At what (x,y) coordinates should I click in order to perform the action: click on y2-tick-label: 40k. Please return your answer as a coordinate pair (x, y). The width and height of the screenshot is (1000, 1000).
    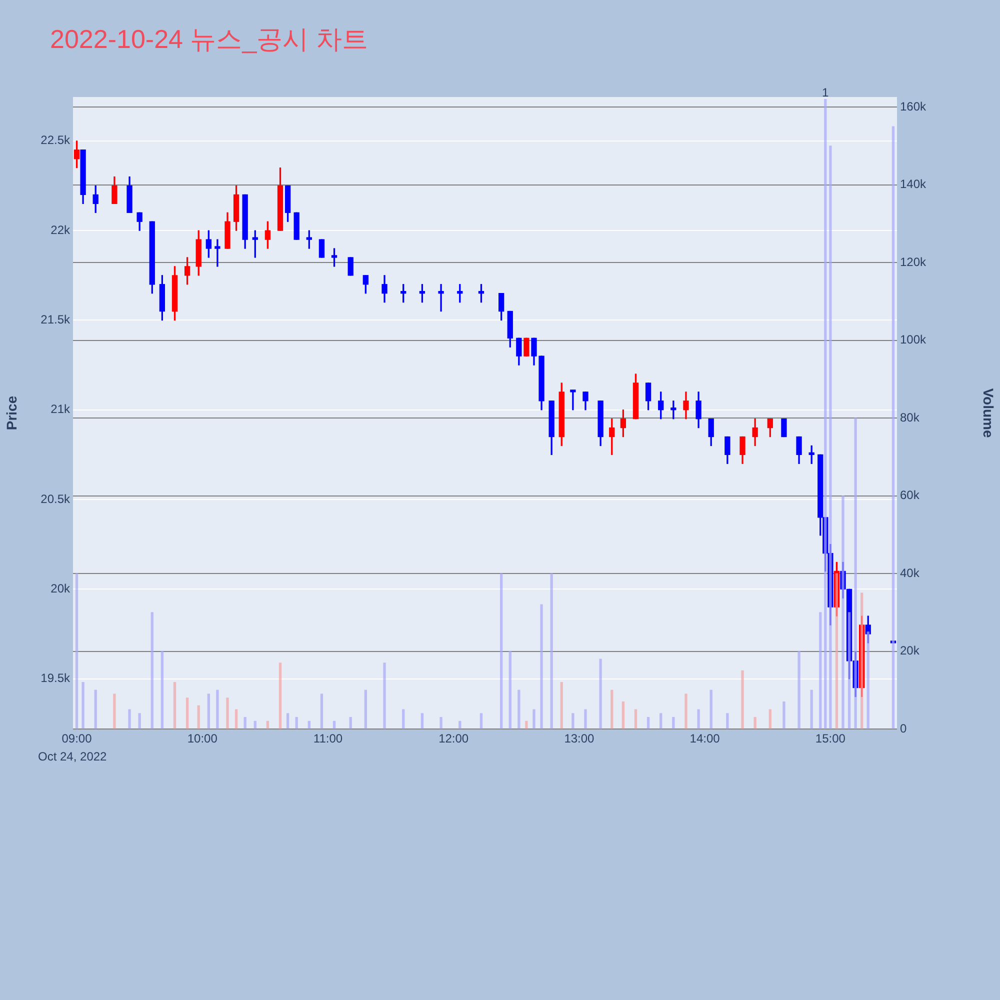
    Looking at the image, I should click on (910, 573).